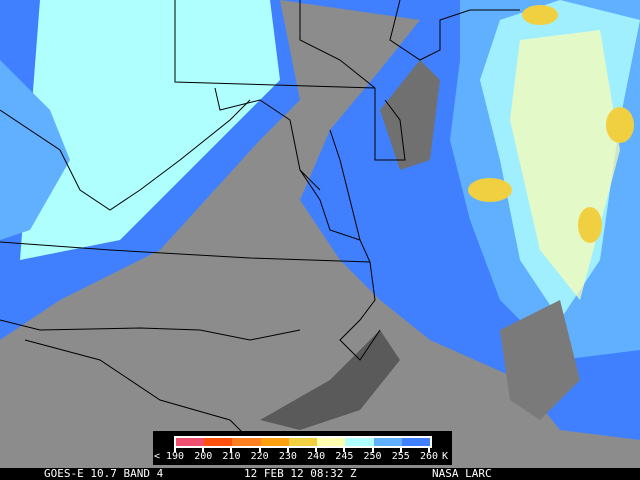 This screenshot has height=480, width=640. Describe the element at coordinates (316, 456) in the screenshot. I see `legend-tick-label: 240` at that location.